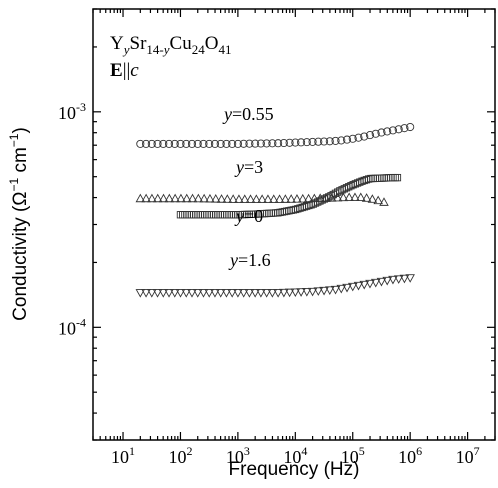 The image size is (498, 488). Describe the element at coordinates (248, 187) in the screenshot. I see `series-labels: y=0.55 y=3 y=0 y=1.6` at that location.